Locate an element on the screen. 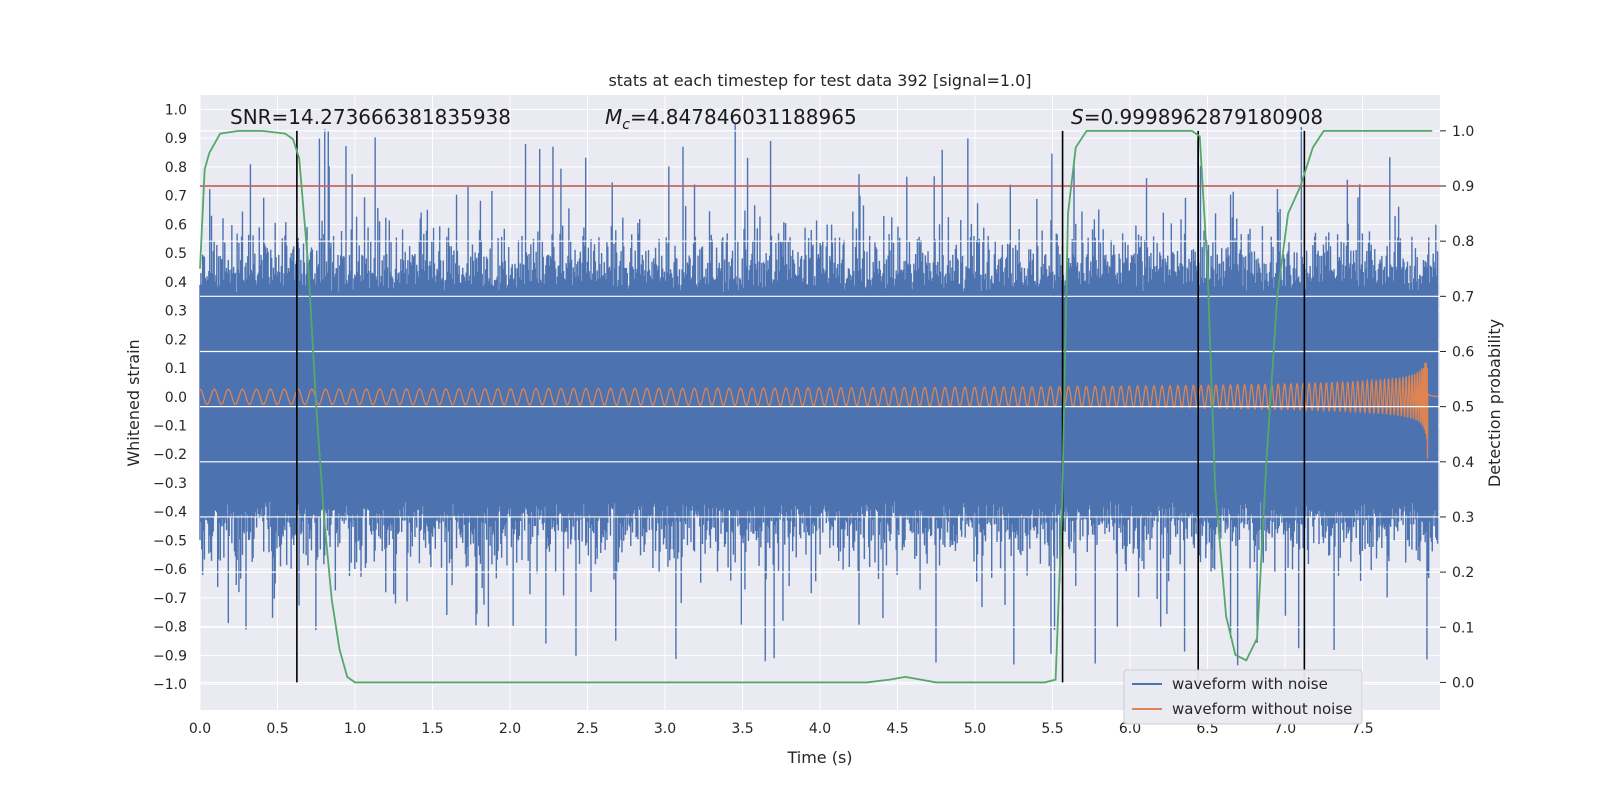 Image resolution: width=1600 pixels, height=800 pixels. y2-tick-label: 0.3 is located at coordinates (1463, 518).